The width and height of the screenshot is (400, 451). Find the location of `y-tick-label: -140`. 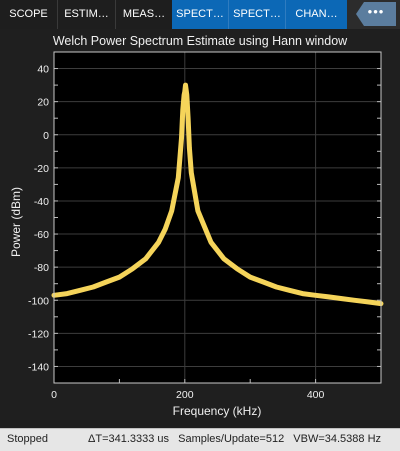

y-tick-label: -140 is located at coordinates (38, 367).